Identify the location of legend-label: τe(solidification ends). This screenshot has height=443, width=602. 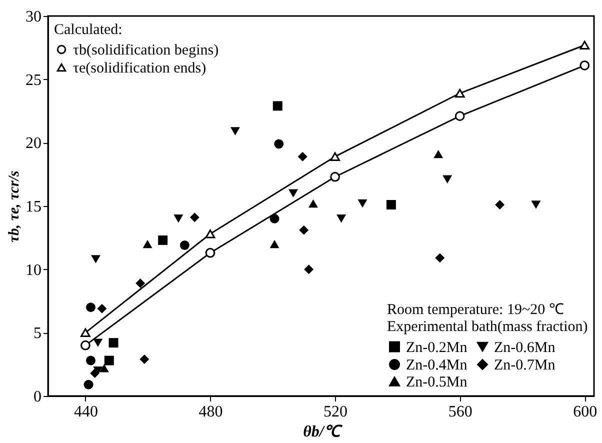
(139, 68).